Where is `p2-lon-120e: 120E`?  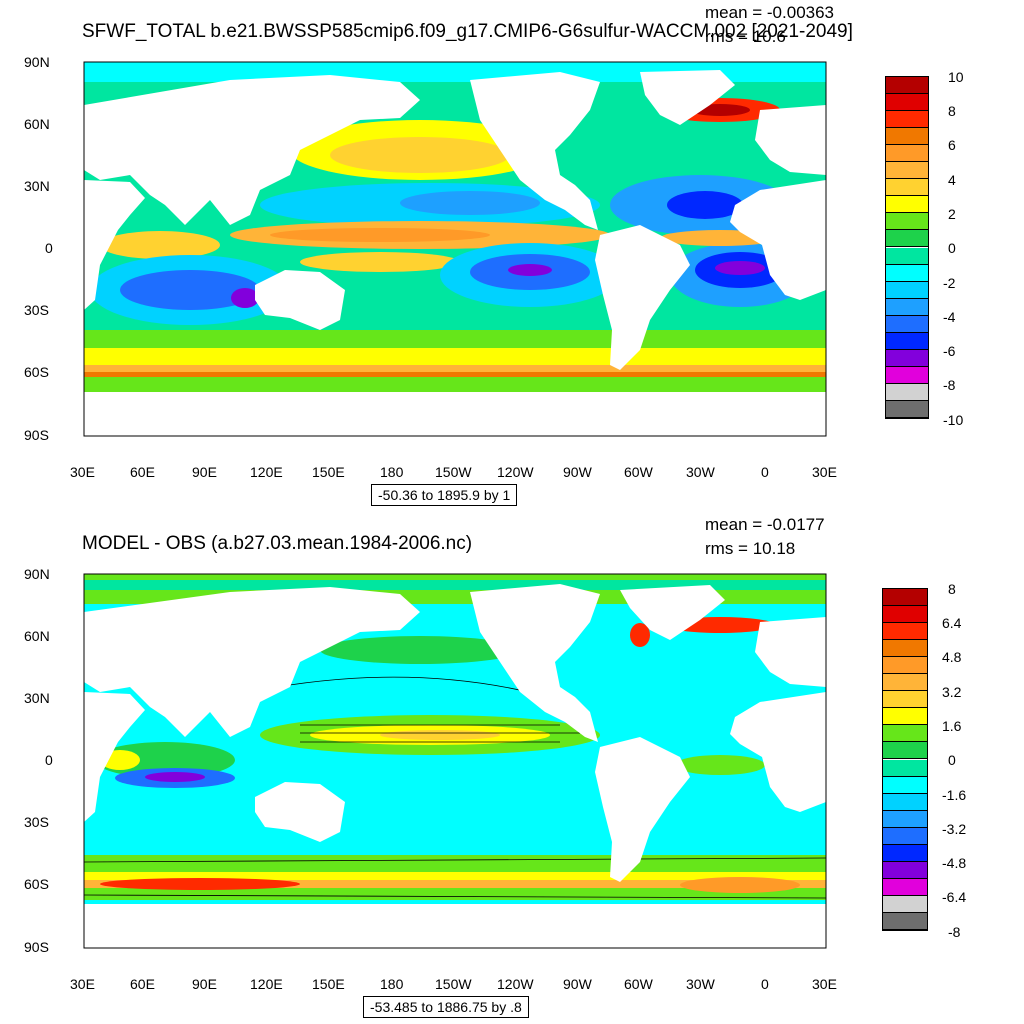 p2-lon-120e: 120E is located at coordinates (266, 984).